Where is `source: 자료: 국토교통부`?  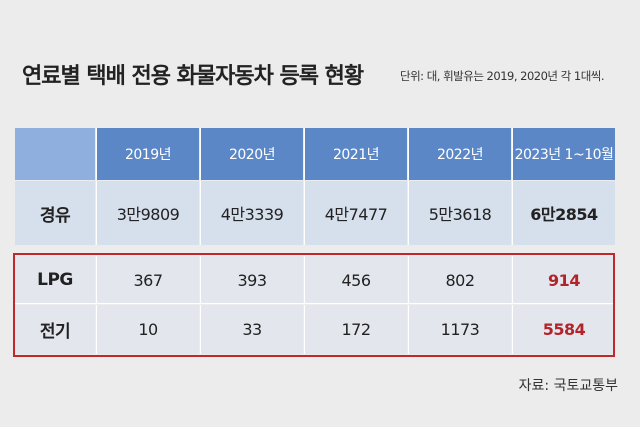 source: 자료: 국토교통부 is located at coordinates (568, 386).